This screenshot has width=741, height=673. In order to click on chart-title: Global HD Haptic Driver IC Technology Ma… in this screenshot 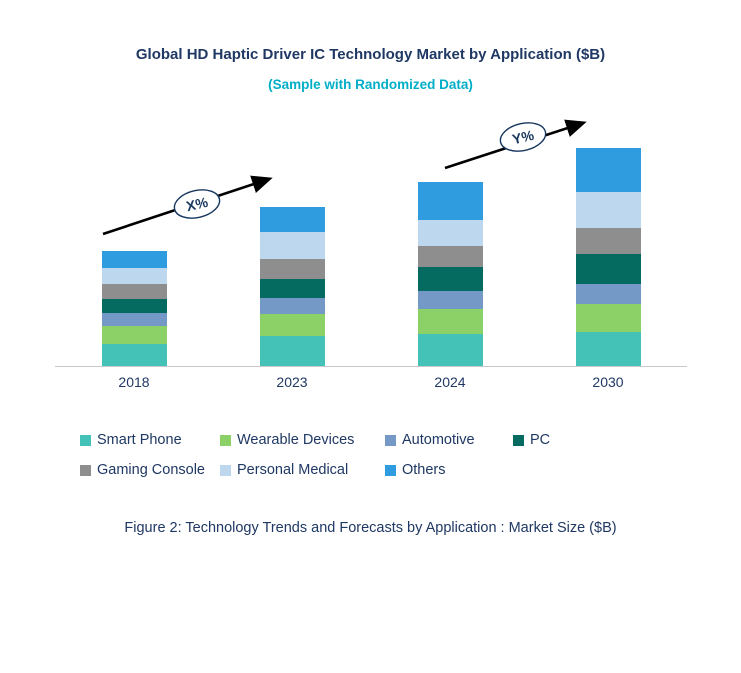, I will do `click(370, 54)`.